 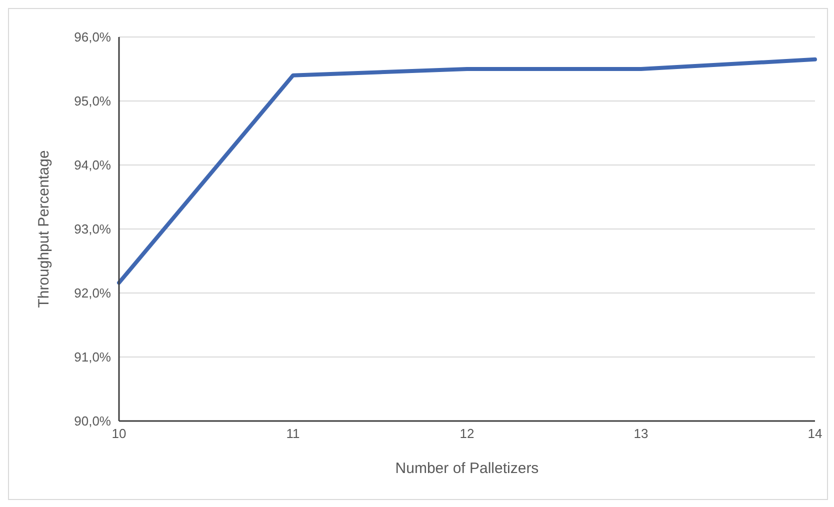 I want to click on x-tick-label: 12, so click(x=467, y=434).